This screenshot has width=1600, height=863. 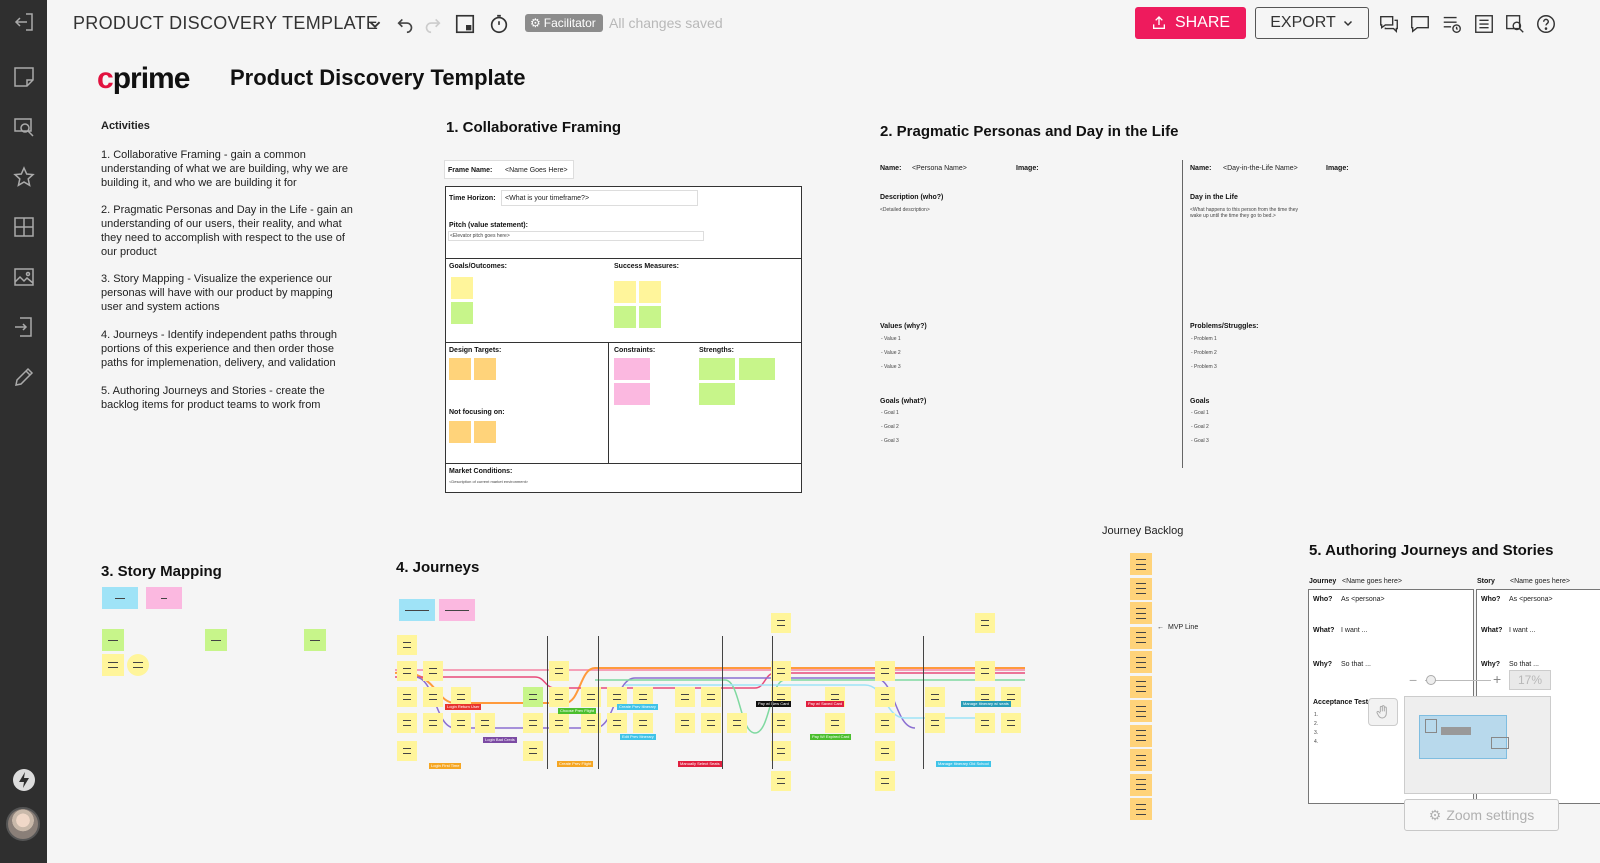 What do you see at coordinates (1431, 680) in the screenshot?
I see `zoom-handle` at bounding box center [1431, 680].